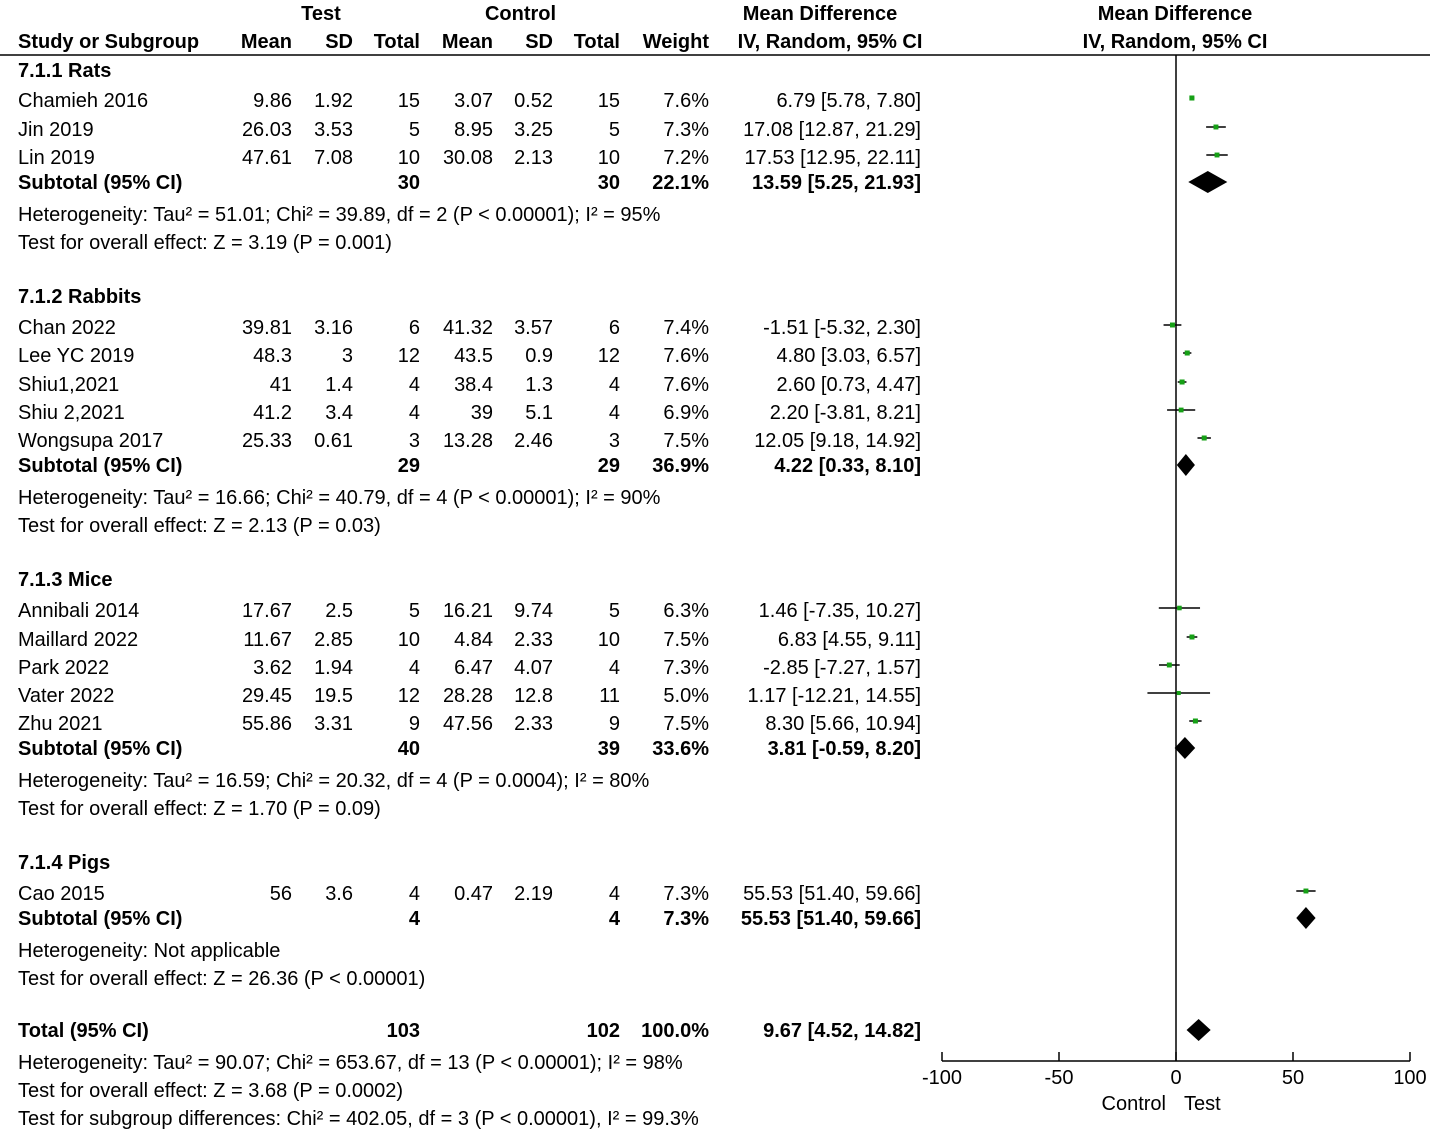  I want to click on study-cell: 39.81, so click(266, 328).